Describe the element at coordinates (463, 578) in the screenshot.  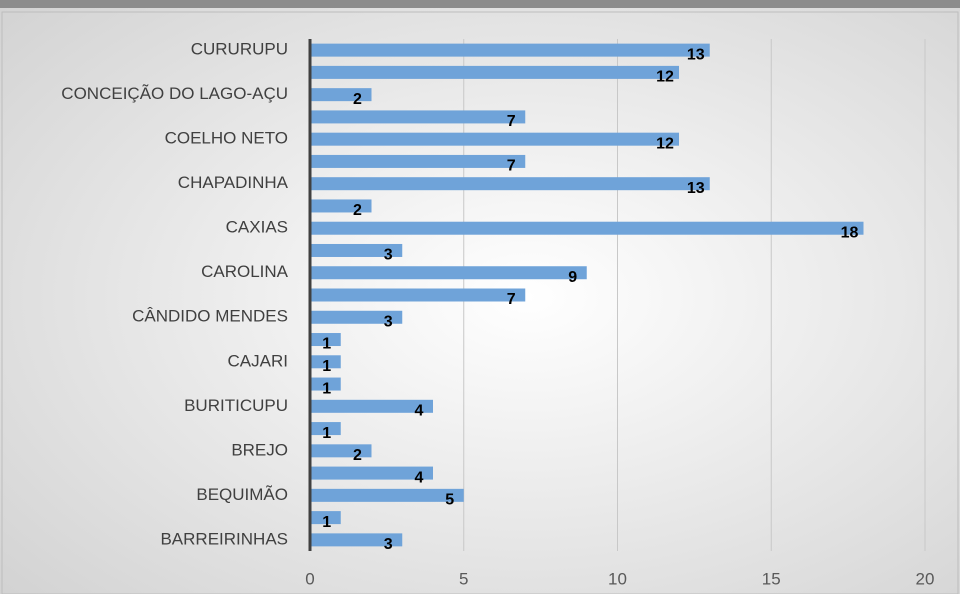
I see `x-tick-label: 5` at that location.